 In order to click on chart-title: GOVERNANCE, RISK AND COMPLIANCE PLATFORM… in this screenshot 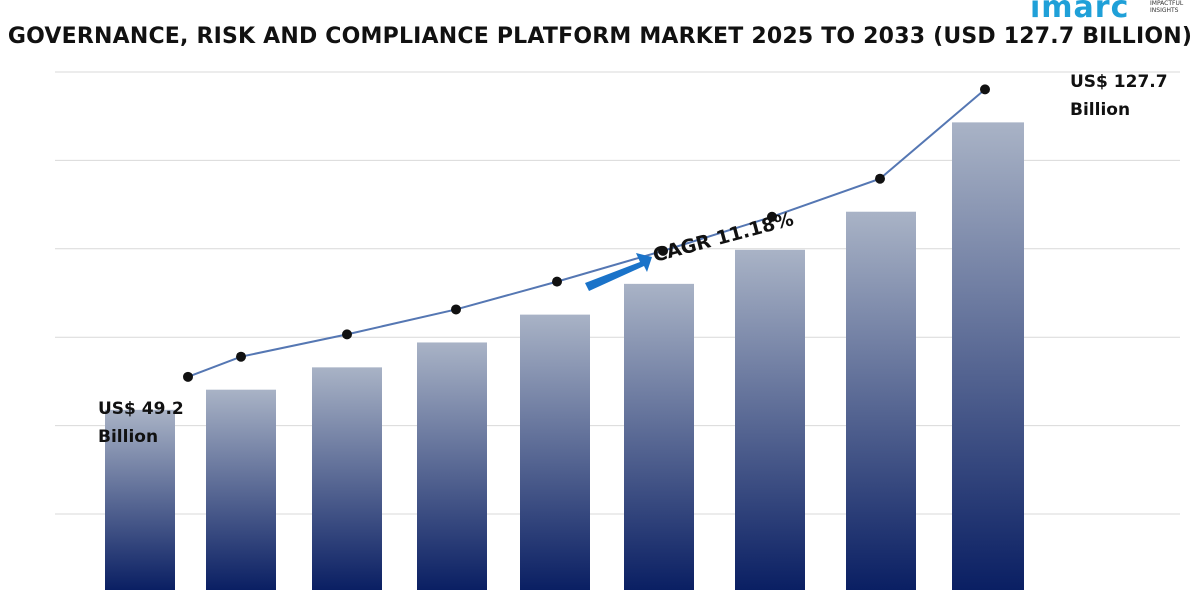, I will do `click(600, 36)`.